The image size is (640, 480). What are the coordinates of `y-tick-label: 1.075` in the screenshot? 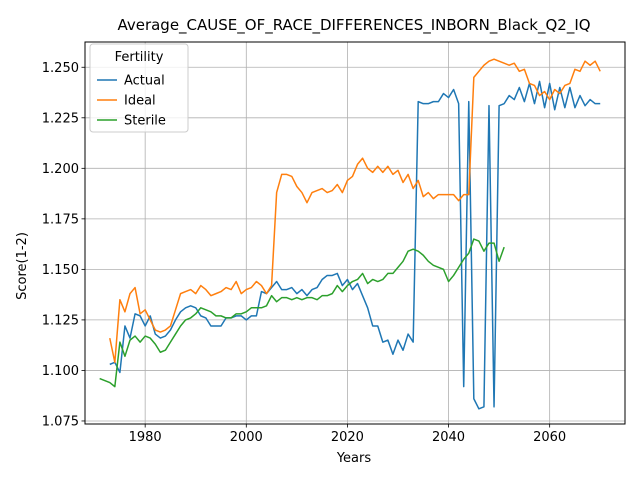 It's located at (60, 421).